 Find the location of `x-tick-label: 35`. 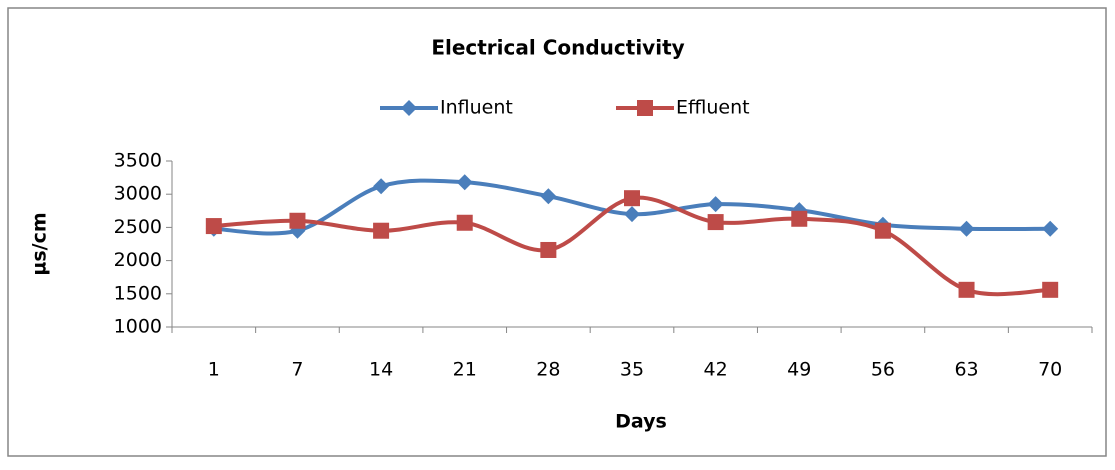

x-tick-label: 35 is located at coordinates (632, 370).